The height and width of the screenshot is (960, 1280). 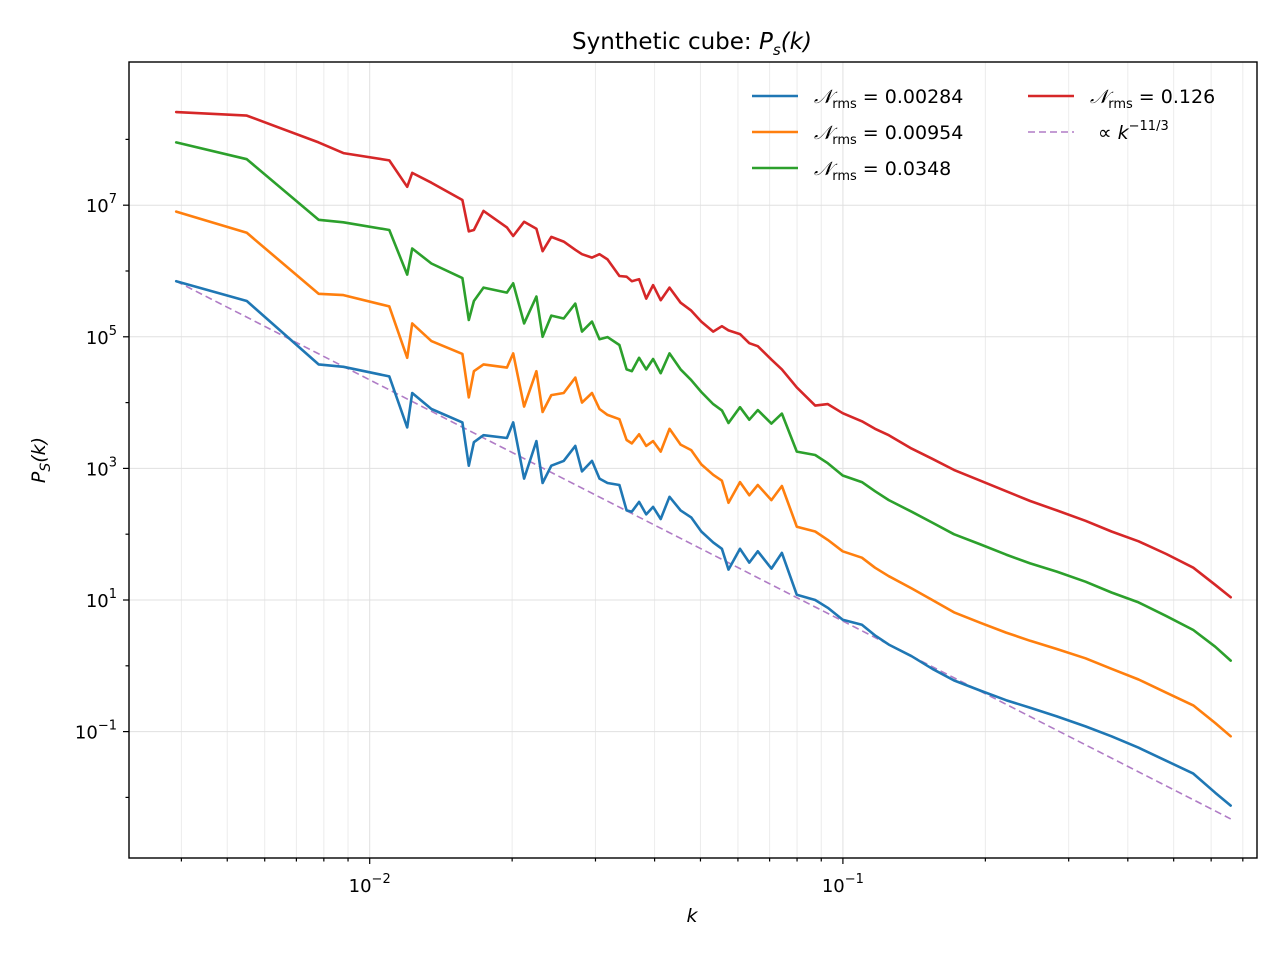 I want to click on y-axis-label: PS(k), so click(x=41, y=460).